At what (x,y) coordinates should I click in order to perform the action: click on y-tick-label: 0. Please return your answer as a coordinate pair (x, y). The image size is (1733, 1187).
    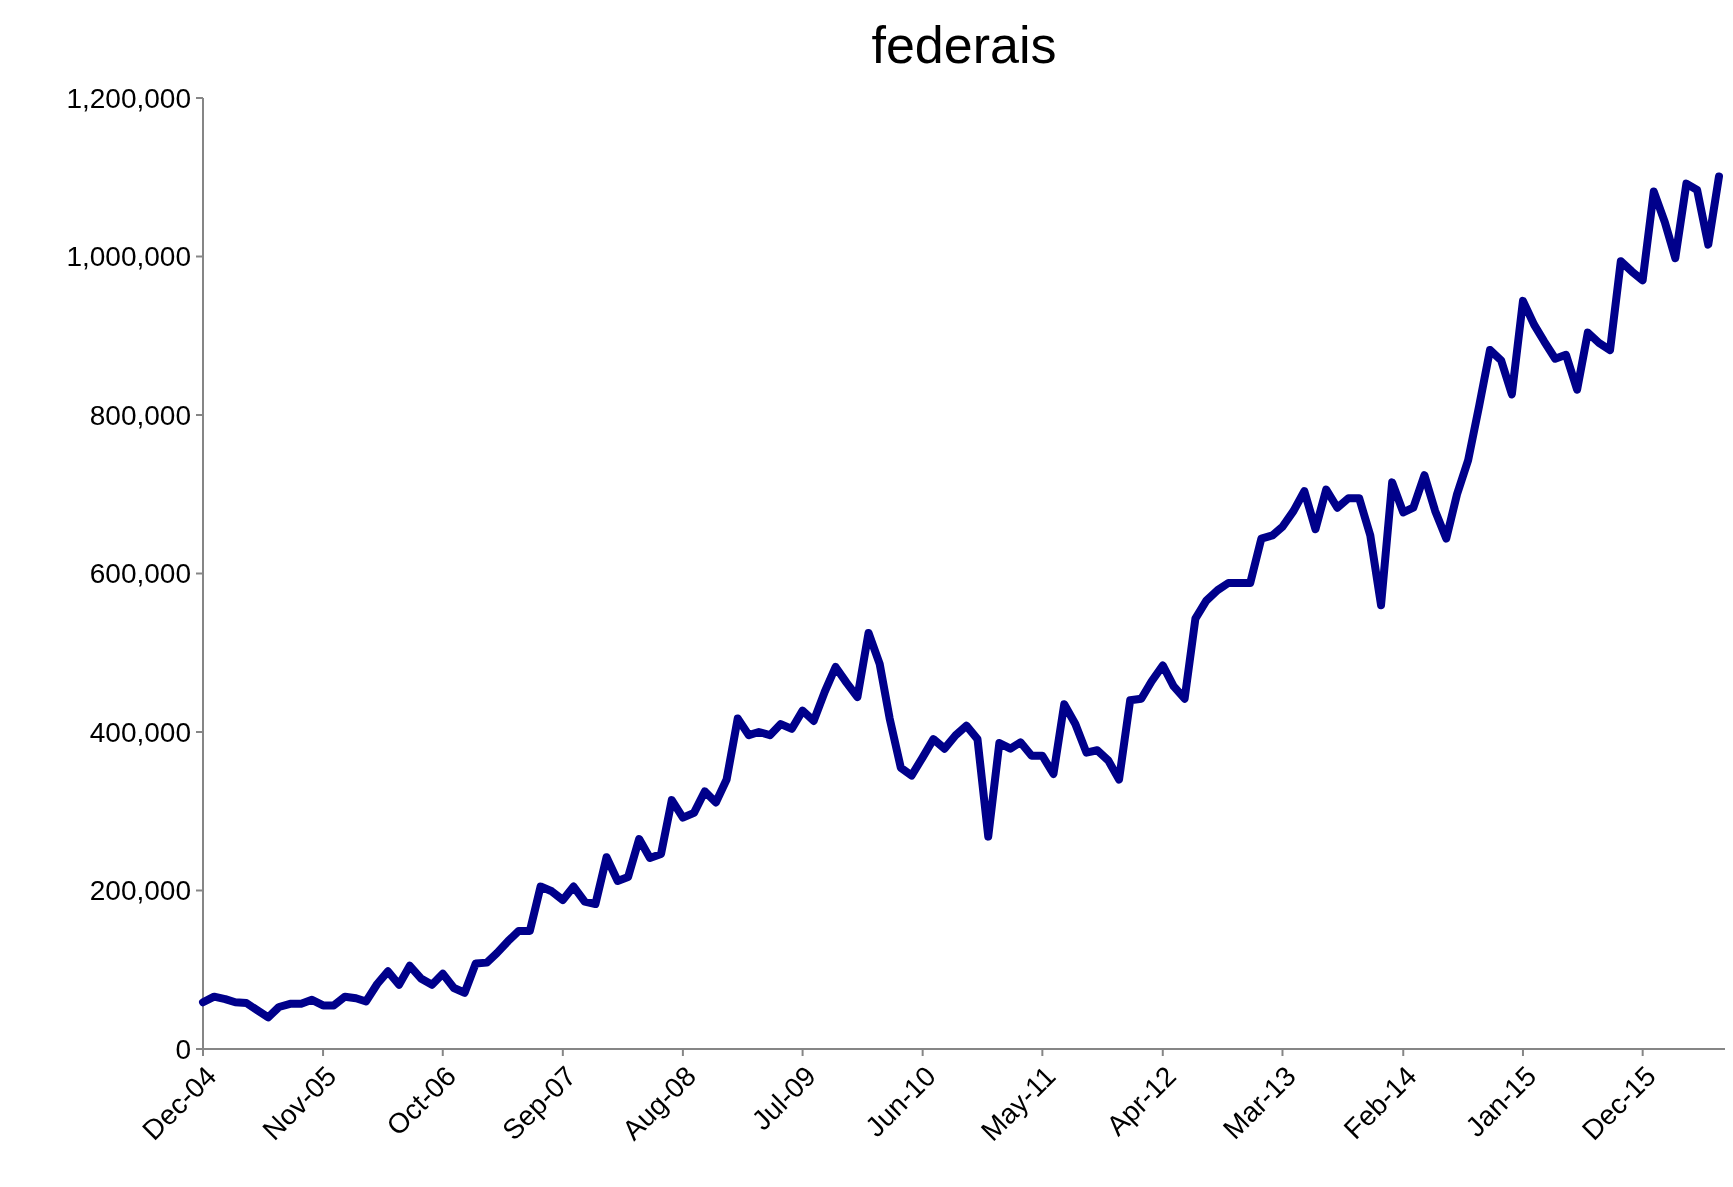
    Looking at the image, I should click on (183, 1049).